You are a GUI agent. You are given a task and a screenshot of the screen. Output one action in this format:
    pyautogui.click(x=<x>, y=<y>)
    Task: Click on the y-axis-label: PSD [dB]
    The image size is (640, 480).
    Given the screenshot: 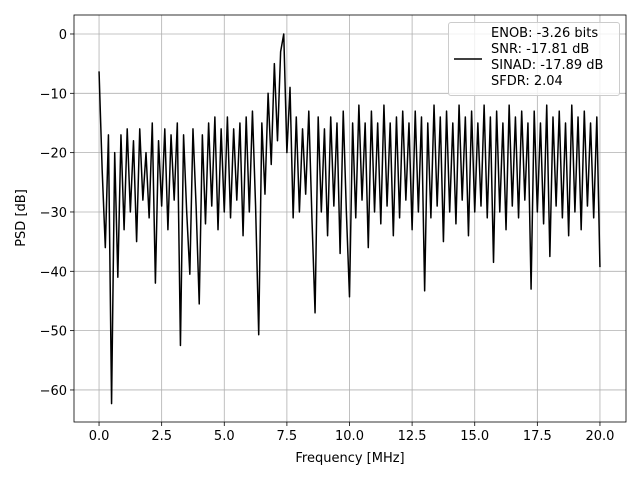 What is the action you would take?
    pyautogui.click(x=21, y=218)
    